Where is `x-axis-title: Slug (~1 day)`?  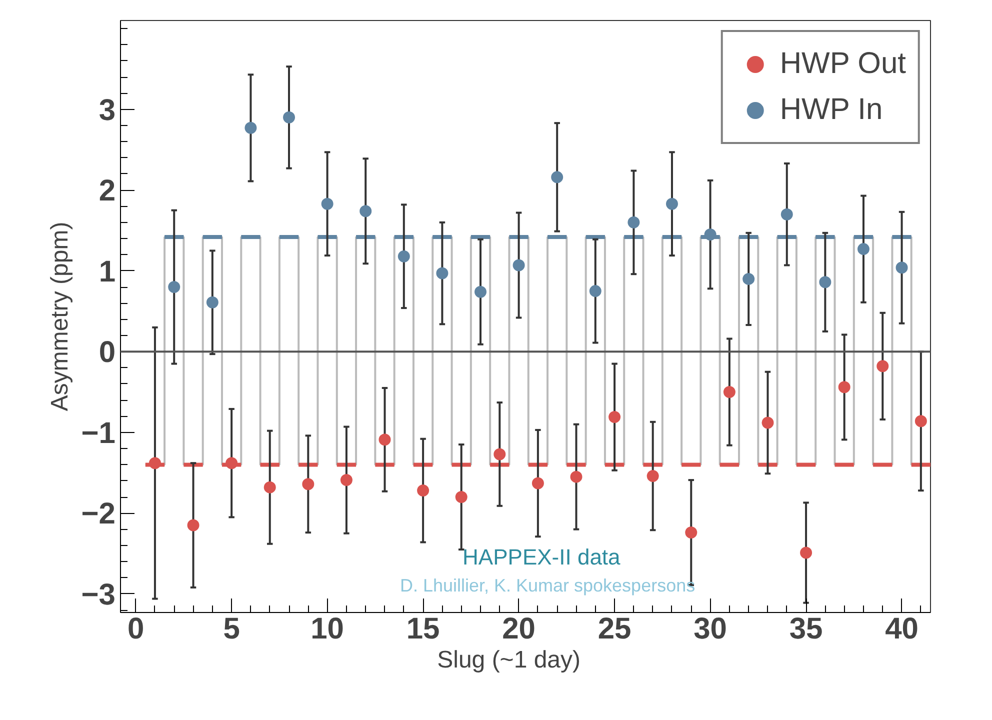
x-axis-title: Slug (~1 day) is located at coordinates (509, 660).